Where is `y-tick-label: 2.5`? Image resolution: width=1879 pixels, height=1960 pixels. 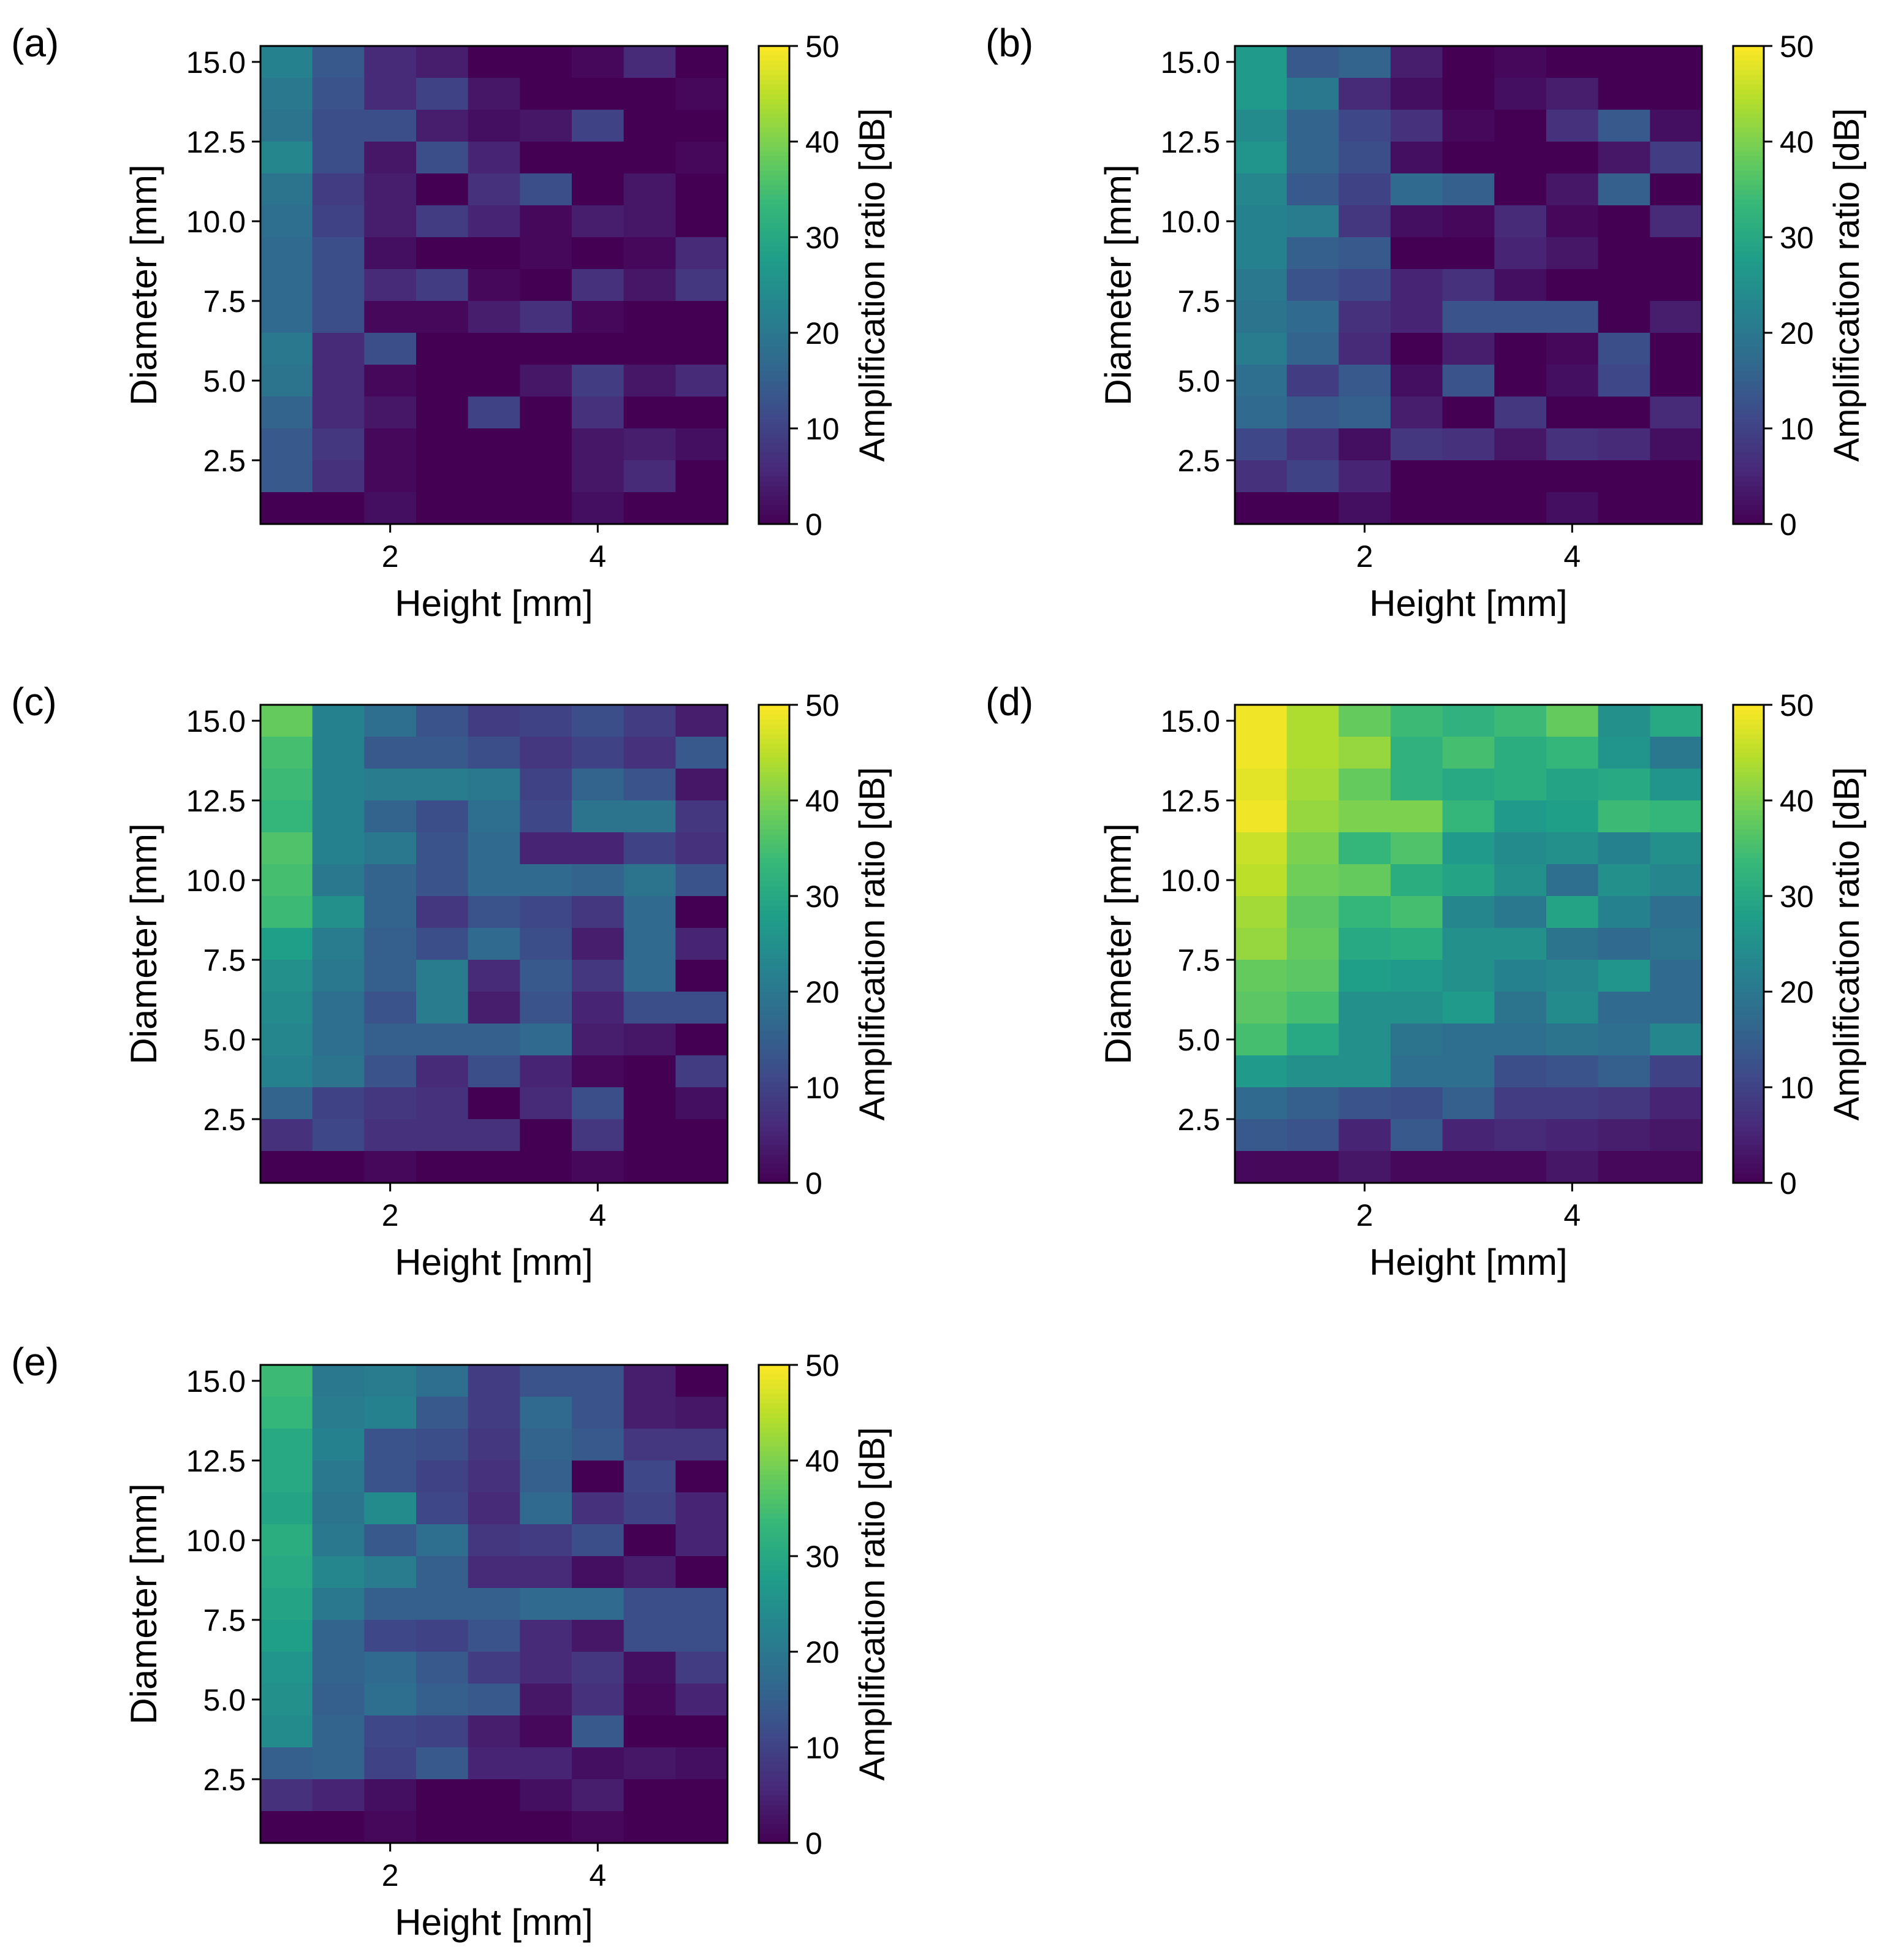
y-tick-label: 2.5 is located at coordinates (225, 1780).